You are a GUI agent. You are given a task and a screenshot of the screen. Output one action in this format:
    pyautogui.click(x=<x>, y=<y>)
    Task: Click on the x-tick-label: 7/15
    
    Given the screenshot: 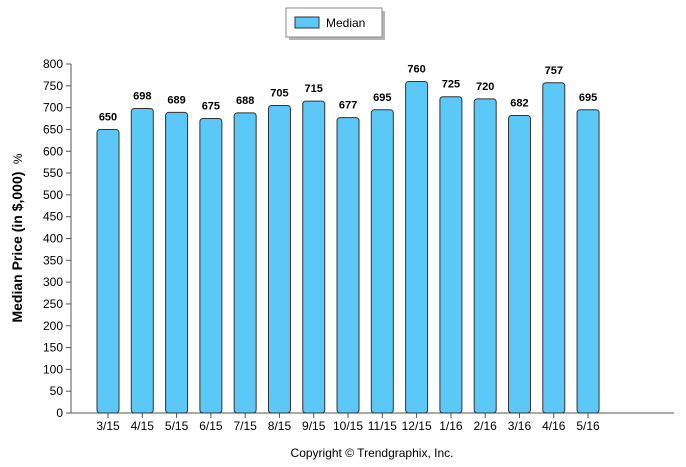 What is the action you would take?
    pyautogui.click(x=245, y=426)
    